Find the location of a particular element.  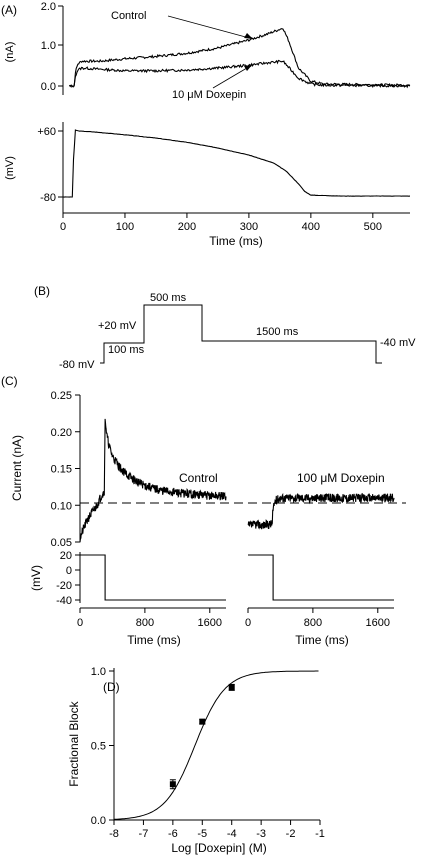

a-doxepin-arrowhead is located at coordinates (248, 68).